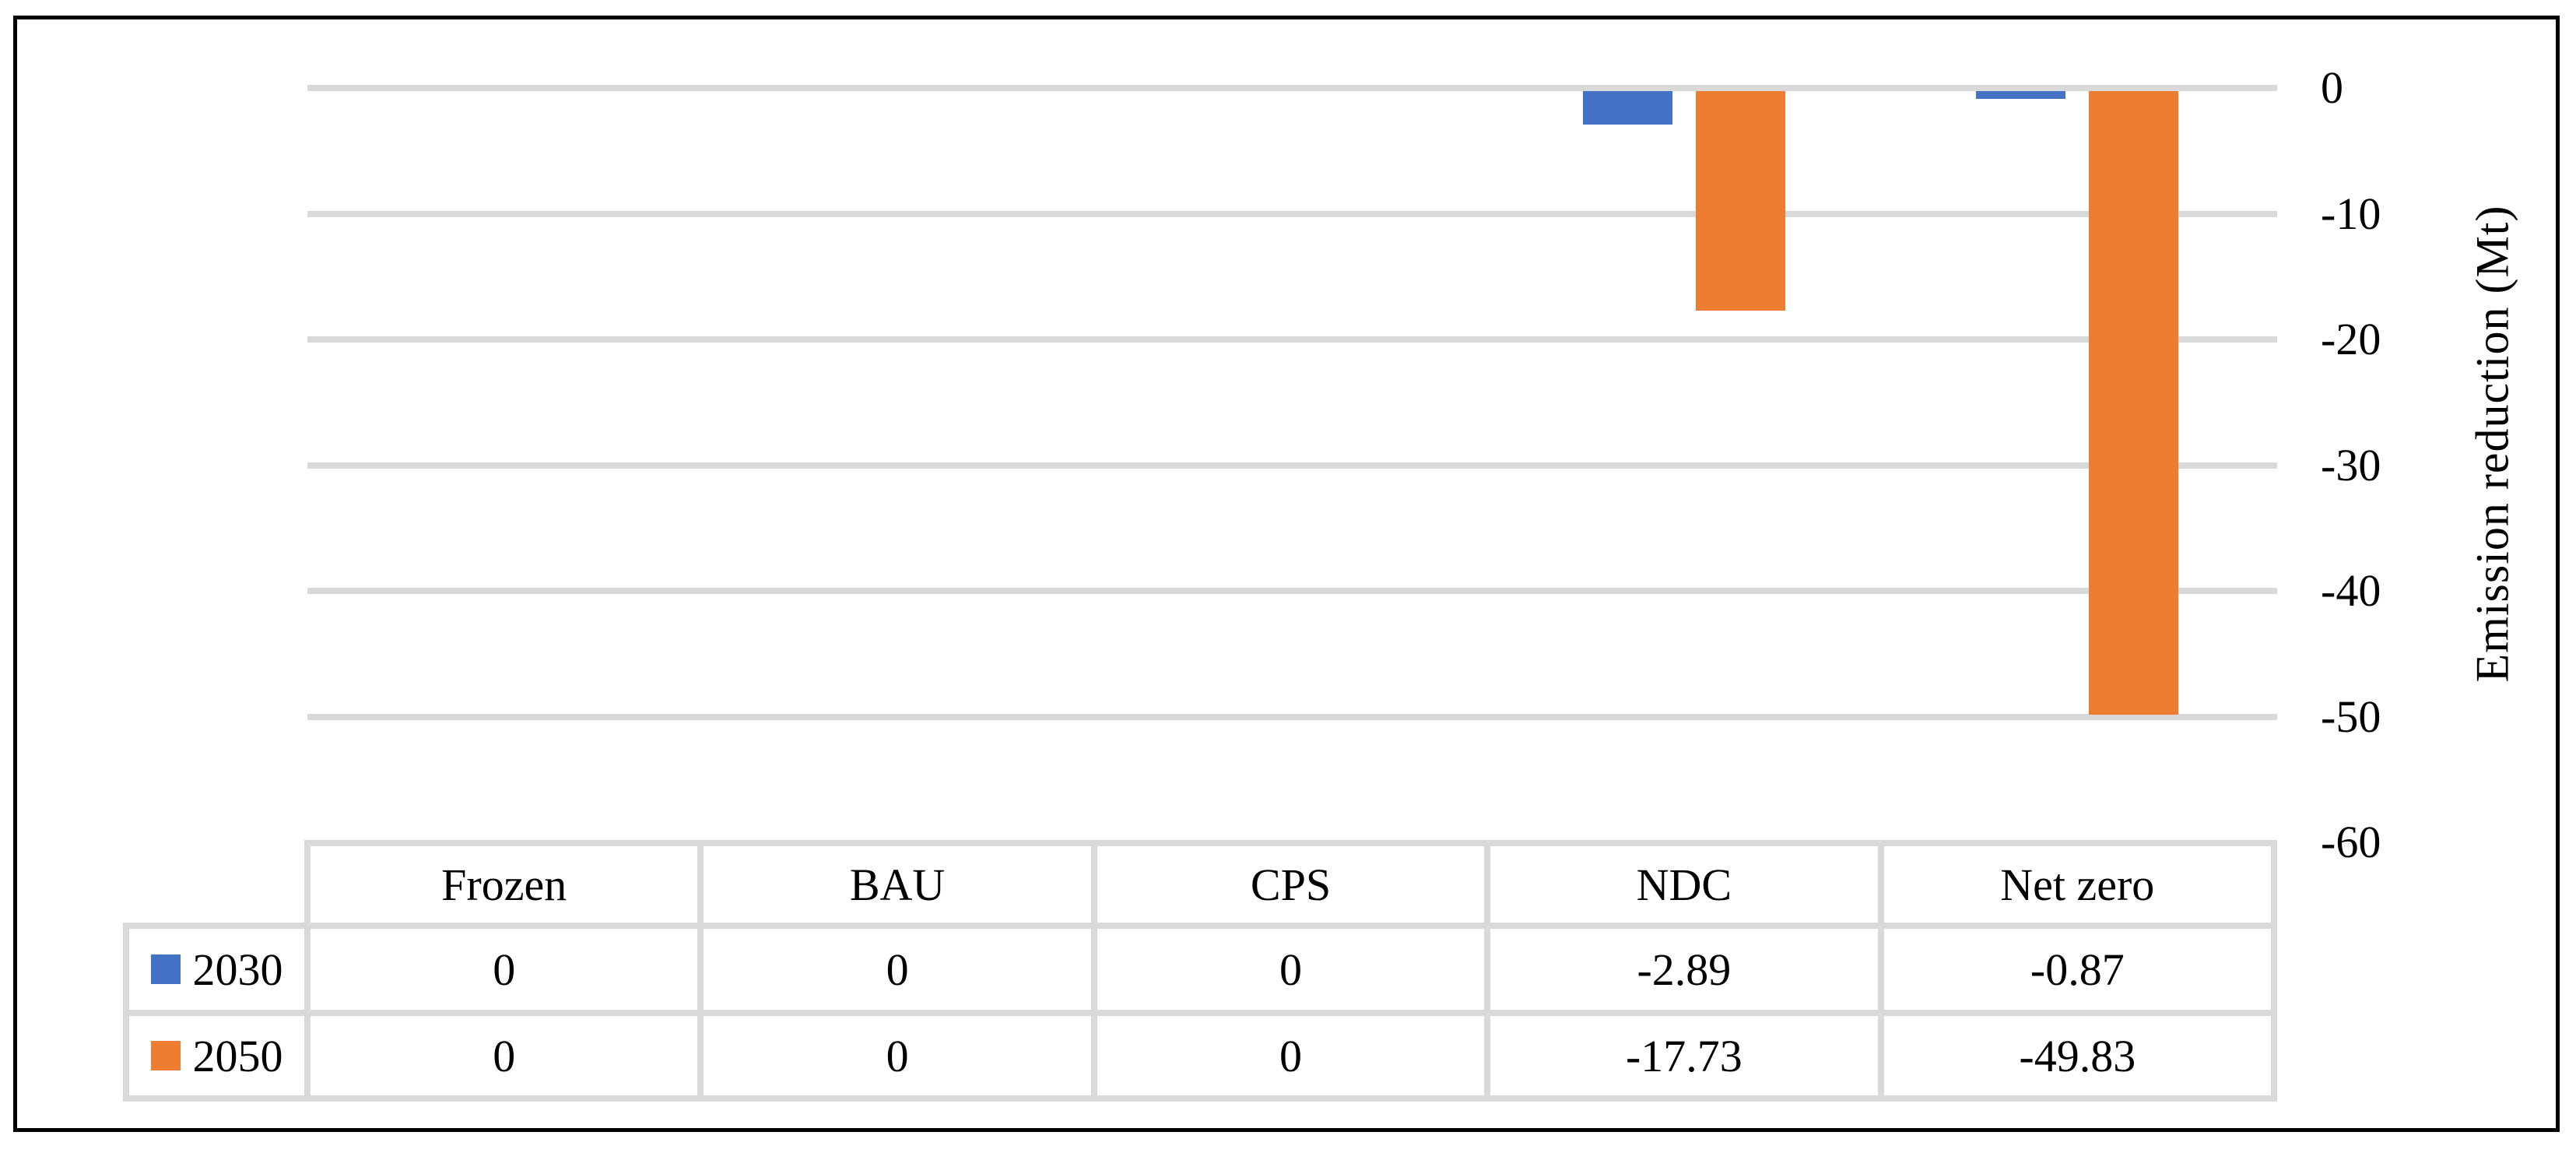 The height and width of the screenshot is (1153, 2576). Describe the element at coordinates (166, 969) in the screenshot. I see `legend-swatch-2030` at that location.